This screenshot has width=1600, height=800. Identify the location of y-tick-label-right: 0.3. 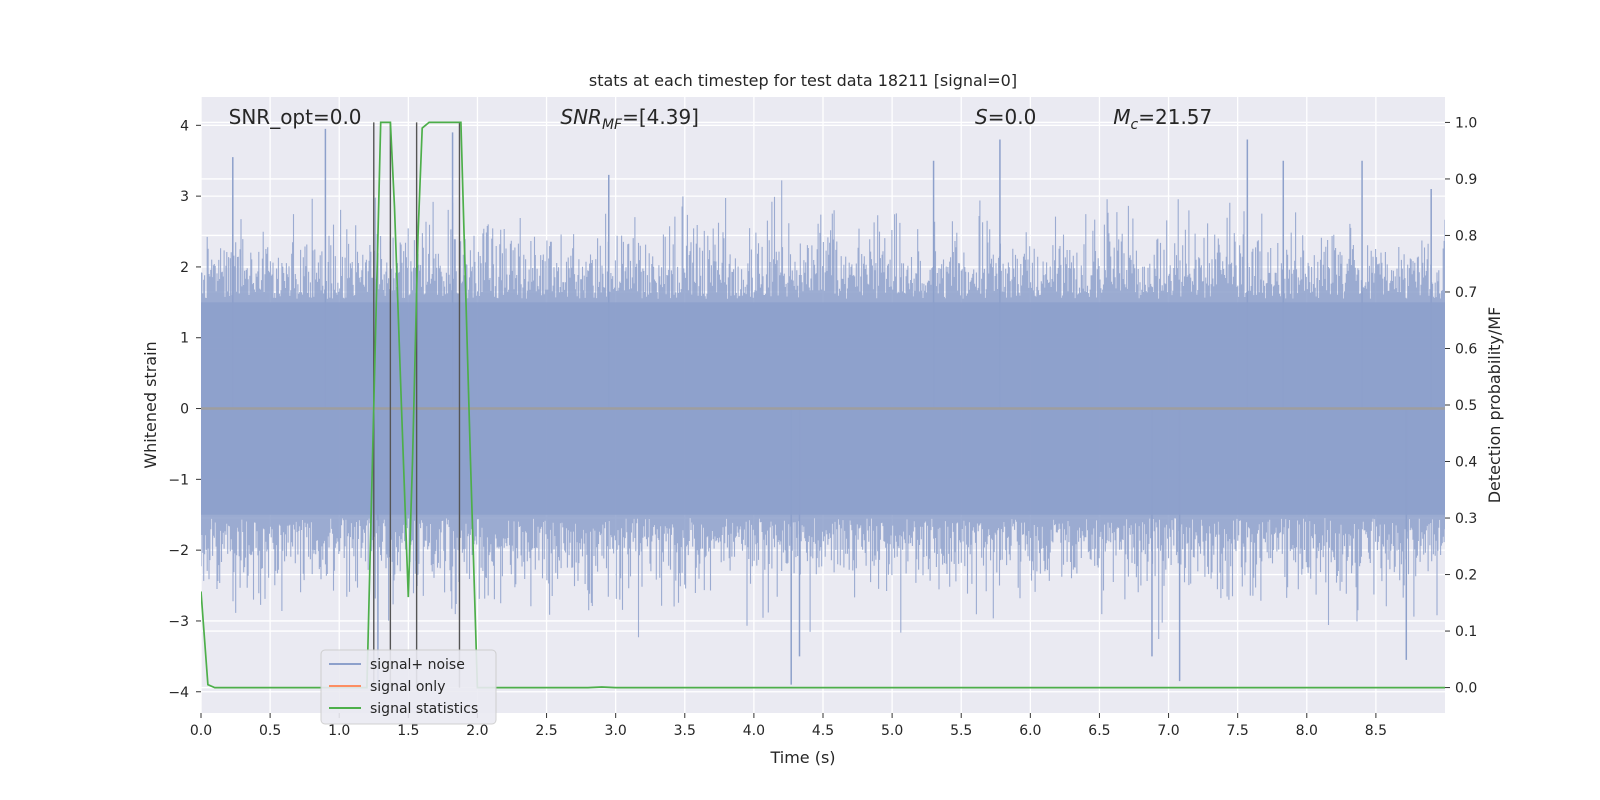
(1466, 519).